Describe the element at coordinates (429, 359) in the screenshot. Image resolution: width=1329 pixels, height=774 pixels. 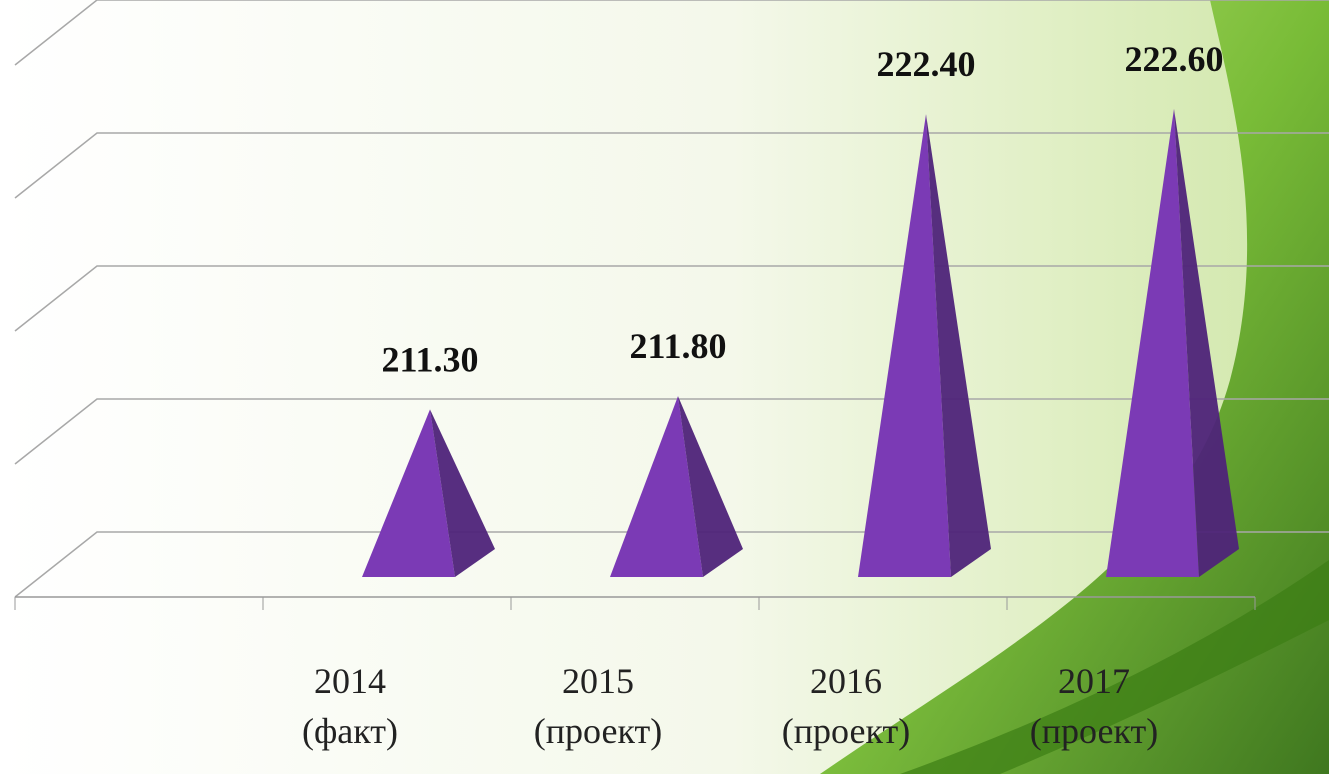
I see `value-label: 211.30` at that location.